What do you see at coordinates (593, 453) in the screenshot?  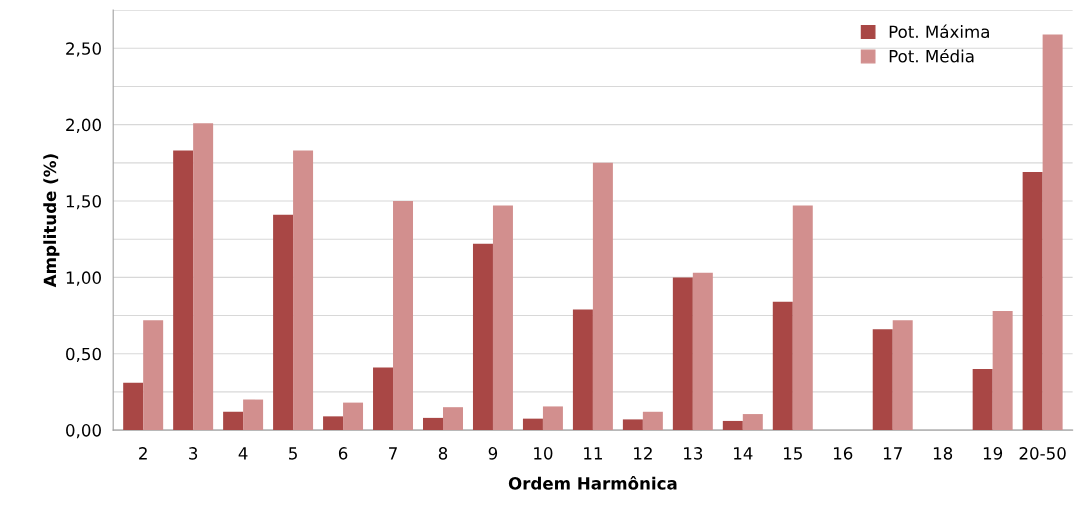 I see `x-tick-label: 11` at bounding box center [593, 453].